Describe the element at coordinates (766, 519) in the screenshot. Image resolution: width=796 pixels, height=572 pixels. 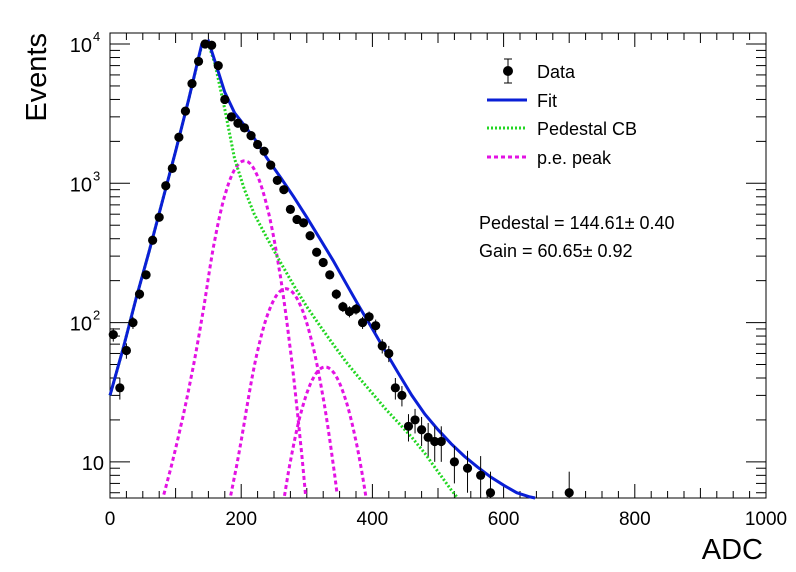
I see `x-tick-label: 1000` at that location.